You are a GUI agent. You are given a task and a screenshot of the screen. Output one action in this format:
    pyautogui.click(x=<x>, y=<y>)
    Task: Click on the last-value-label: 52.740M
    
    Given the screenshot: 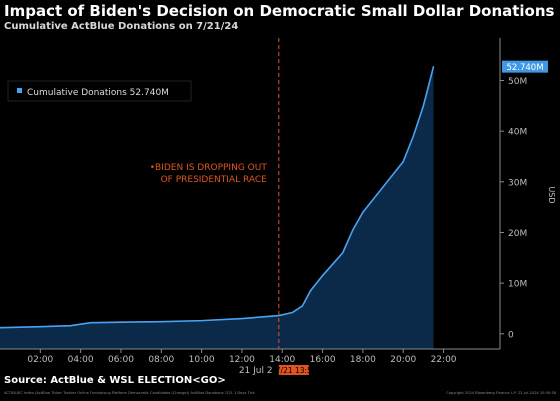 What is the action you would take?
    pyautogui.click(x=524, y=68)
    